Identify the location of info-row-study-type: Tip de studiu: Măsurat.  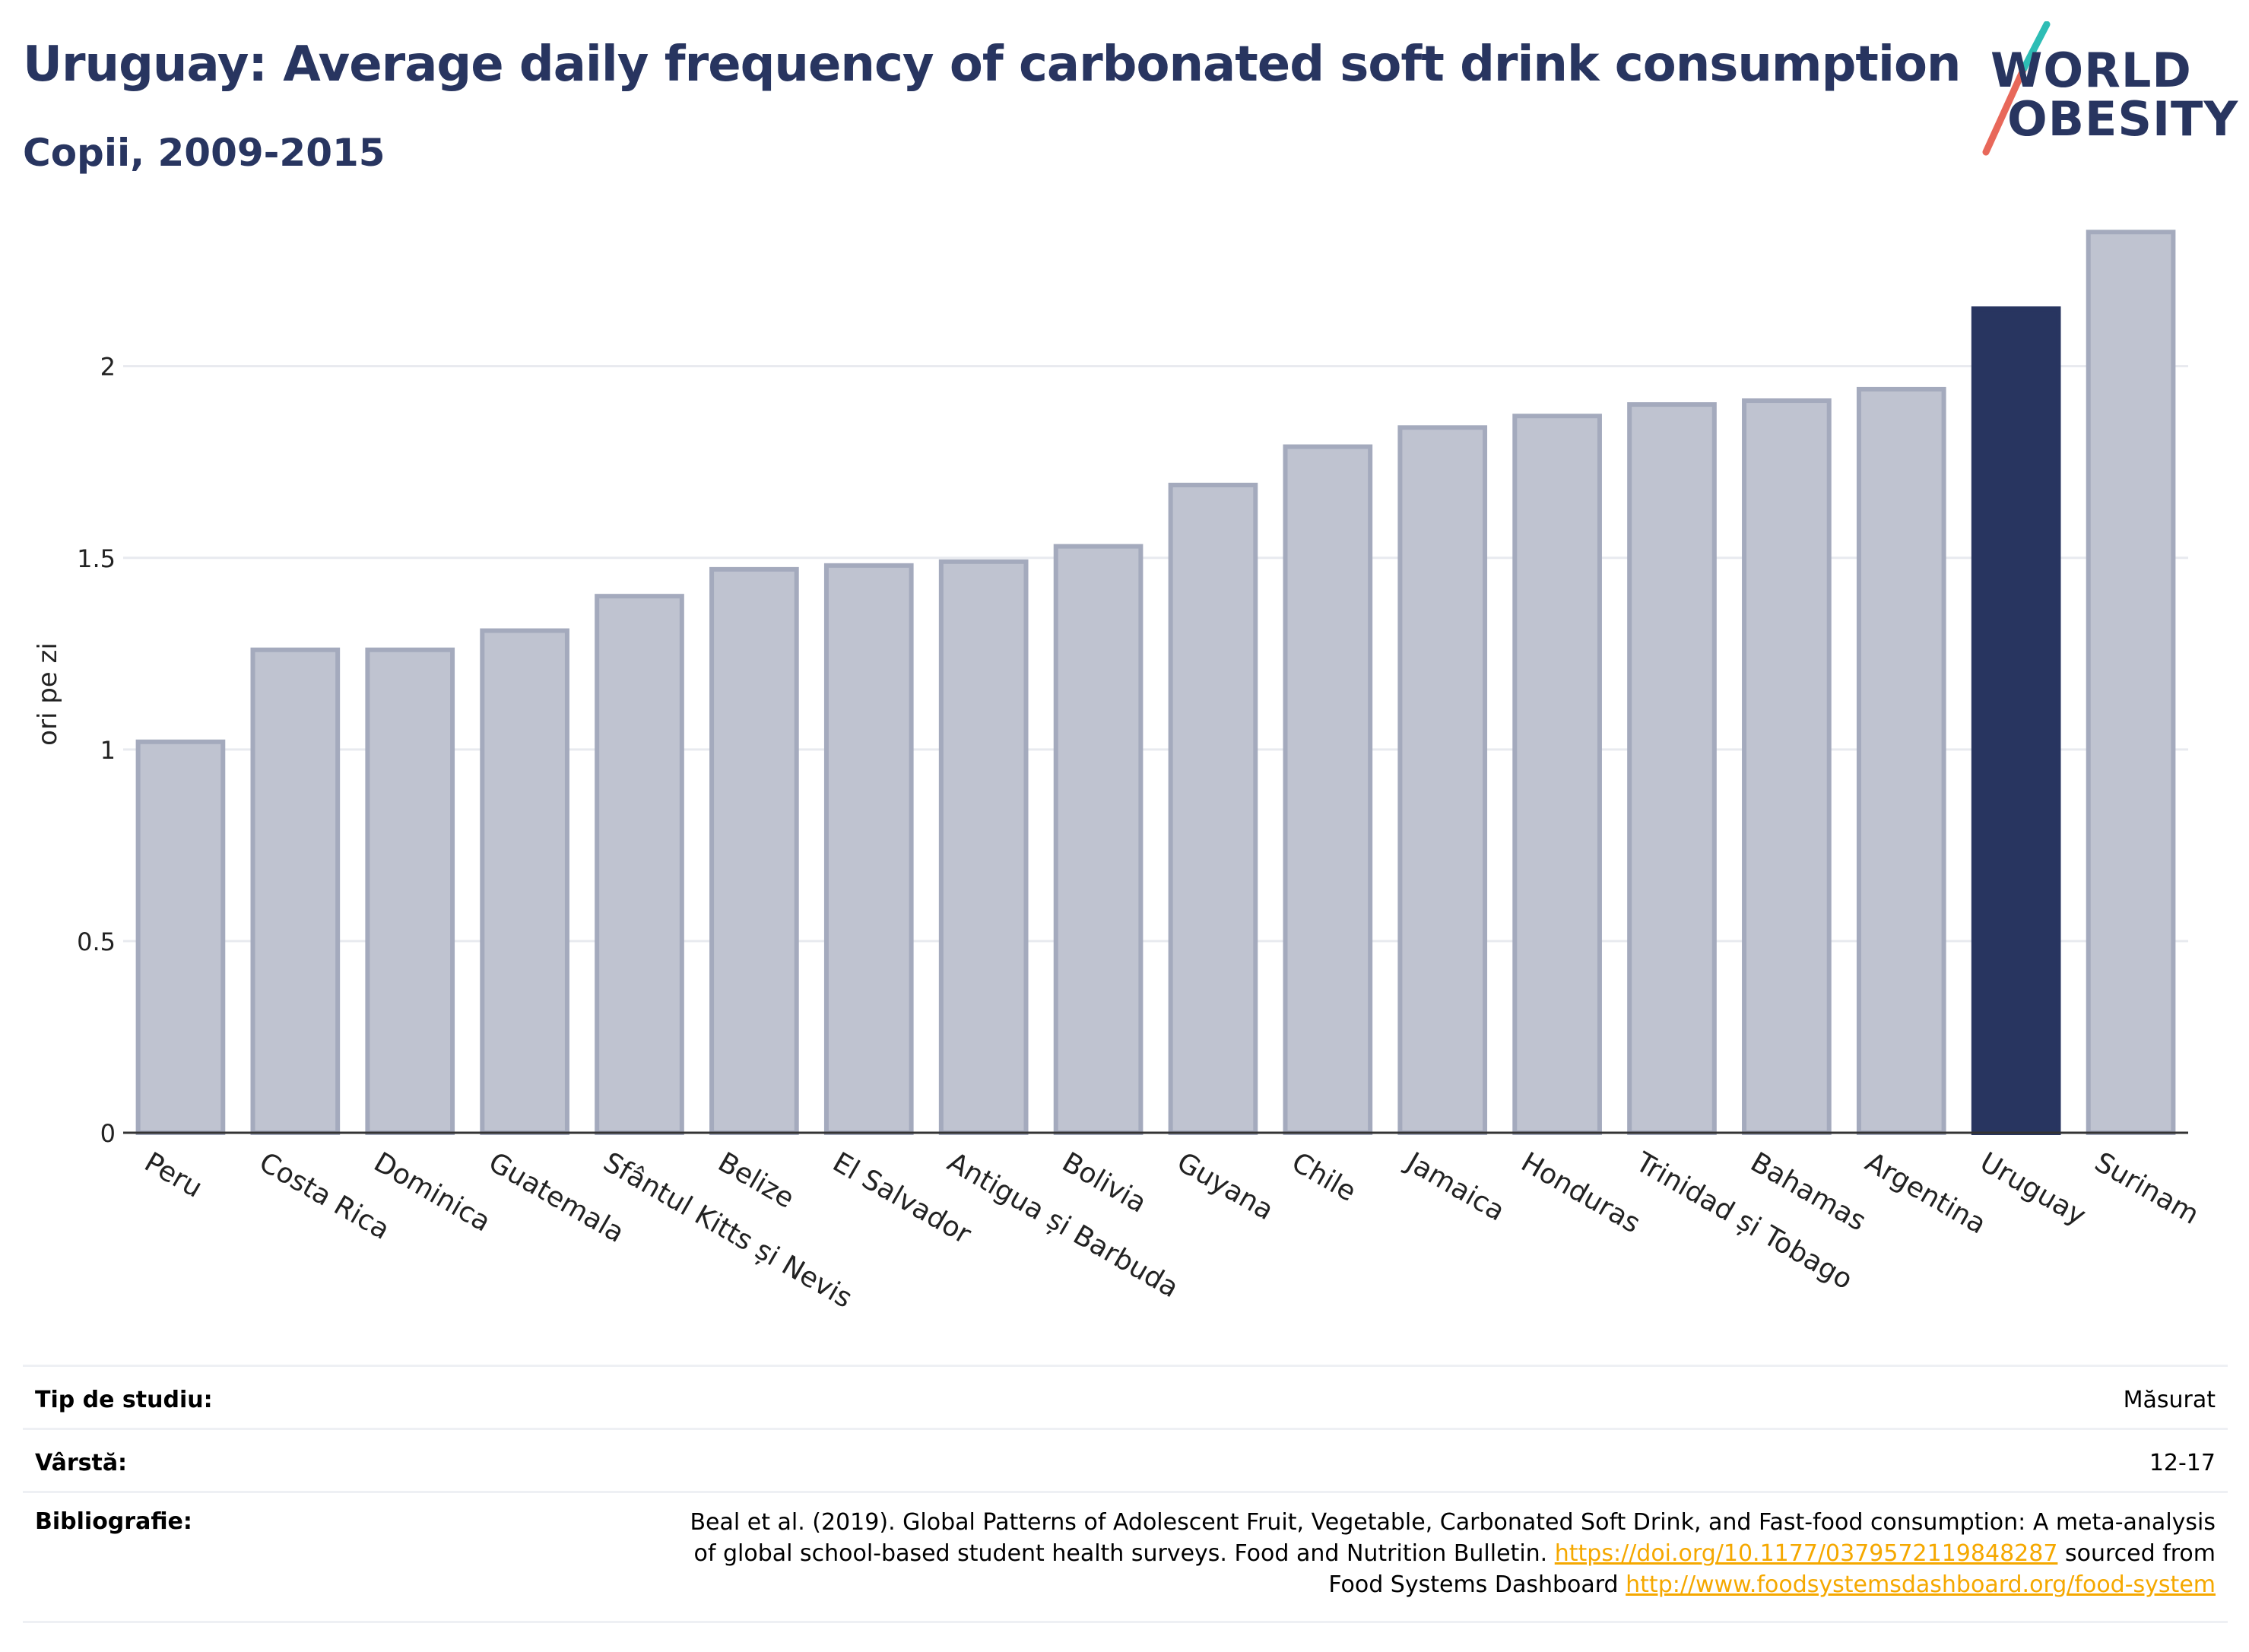
(1125, 1397).